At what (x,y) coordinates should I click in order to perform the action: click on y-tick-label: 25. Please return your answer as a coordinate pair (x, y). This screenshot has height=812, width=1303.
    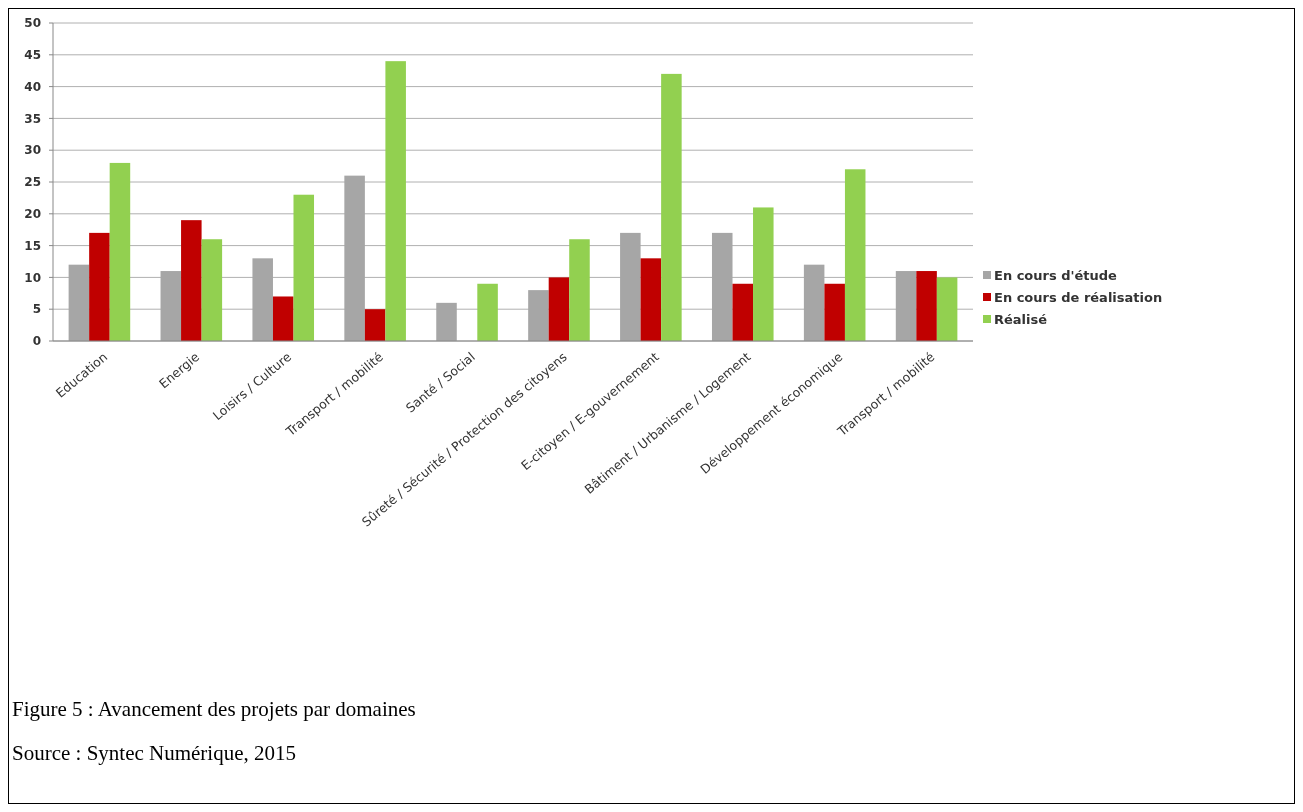
    Looking at the image, I should click on (32, 182).